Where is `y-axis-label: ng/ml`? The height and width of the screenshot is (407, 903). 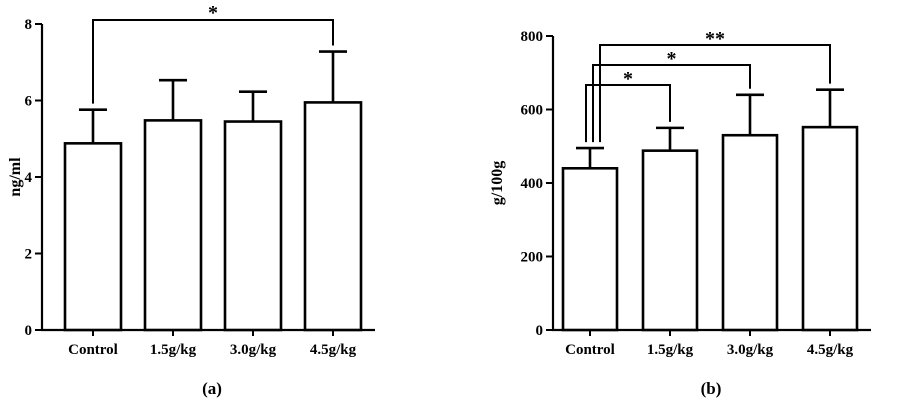
y-axis-label: ng/ml is located at coordinates (15, 177).